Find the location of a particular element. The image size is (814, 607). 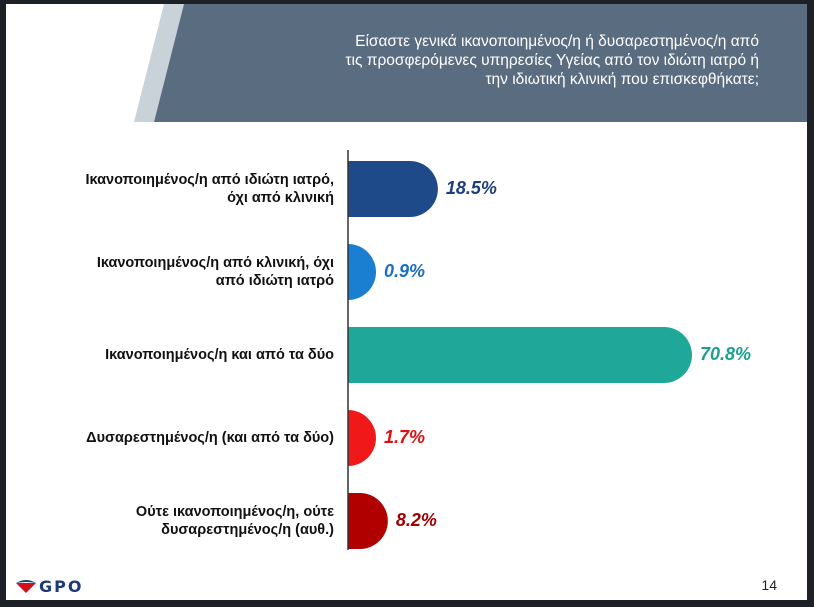

logo-mark-icon is located at coordinates (26, 586).